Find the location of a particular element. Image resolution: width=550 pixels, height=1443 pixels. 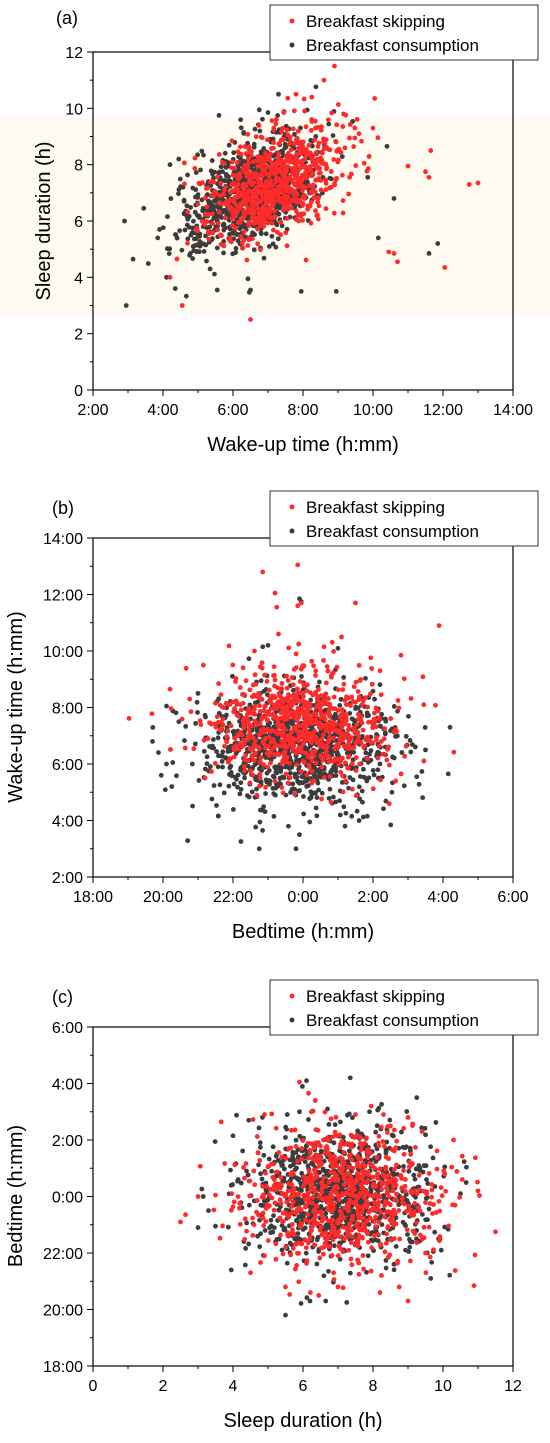

panel-a-legend-marker-skipping is located at coordinates (292, 21).